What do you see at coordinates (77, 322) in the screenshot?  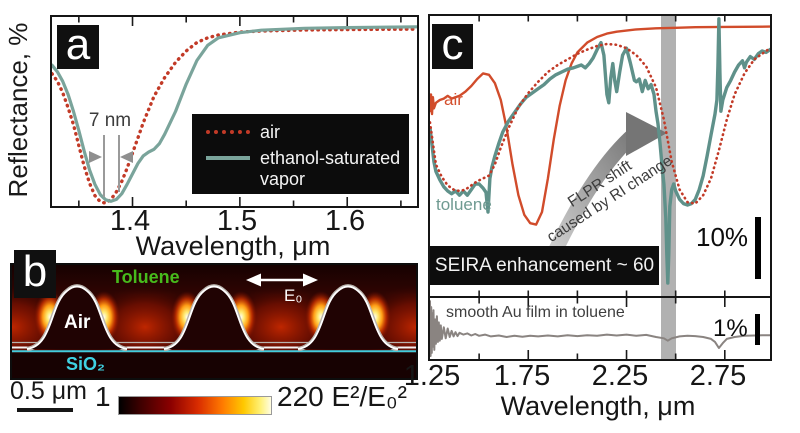 I see `air-region-label: Air` at bounding box center [77, 322].